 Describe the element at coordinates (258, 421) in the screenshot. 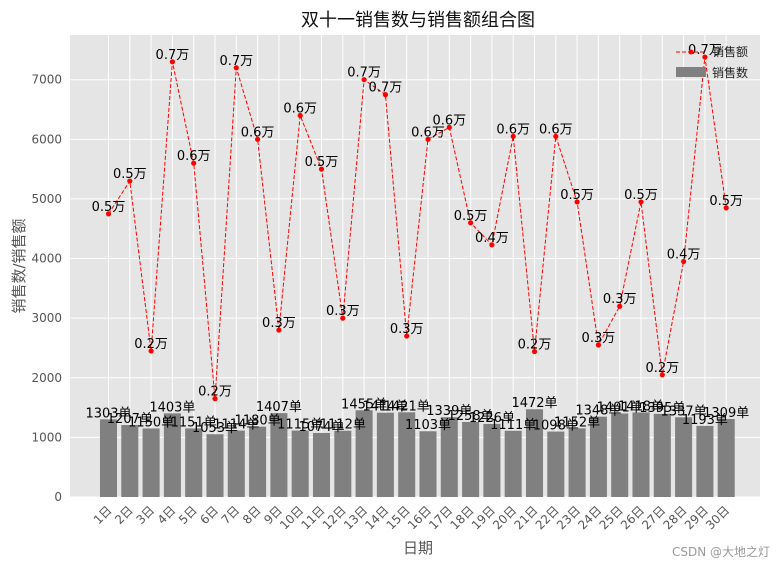

I see `bar-data-label: 1180单` at that location.